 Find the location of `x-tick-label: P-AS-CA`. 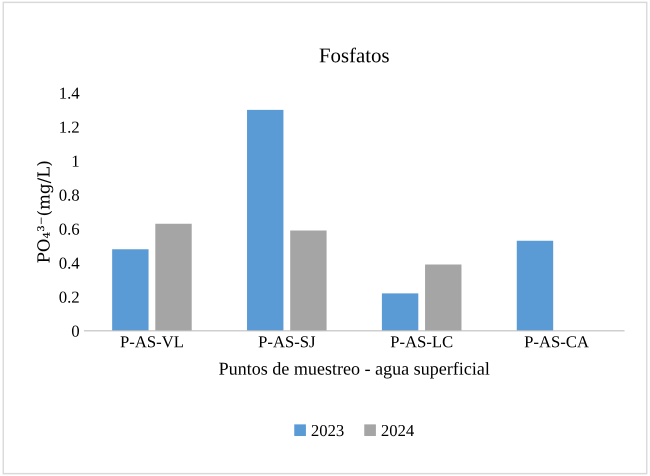

x-tick-label: P-AS-CA is located at coordinates (556, 342).